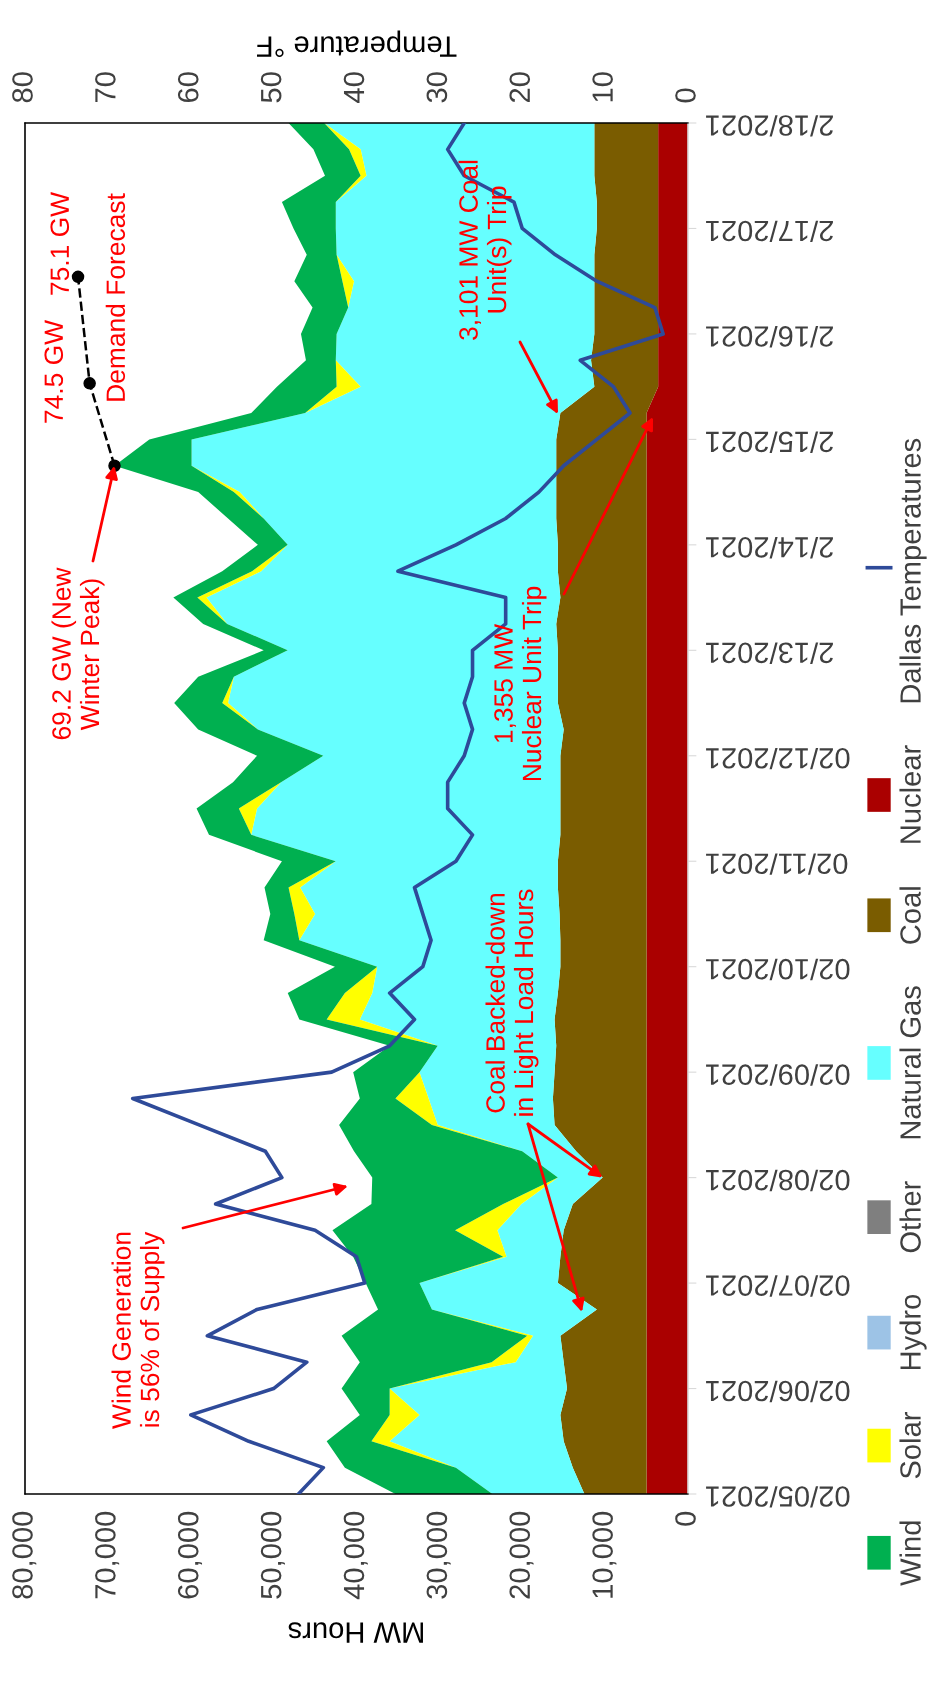  I want to click on y-tick-label: 2/17/2021, so click(769, 231).